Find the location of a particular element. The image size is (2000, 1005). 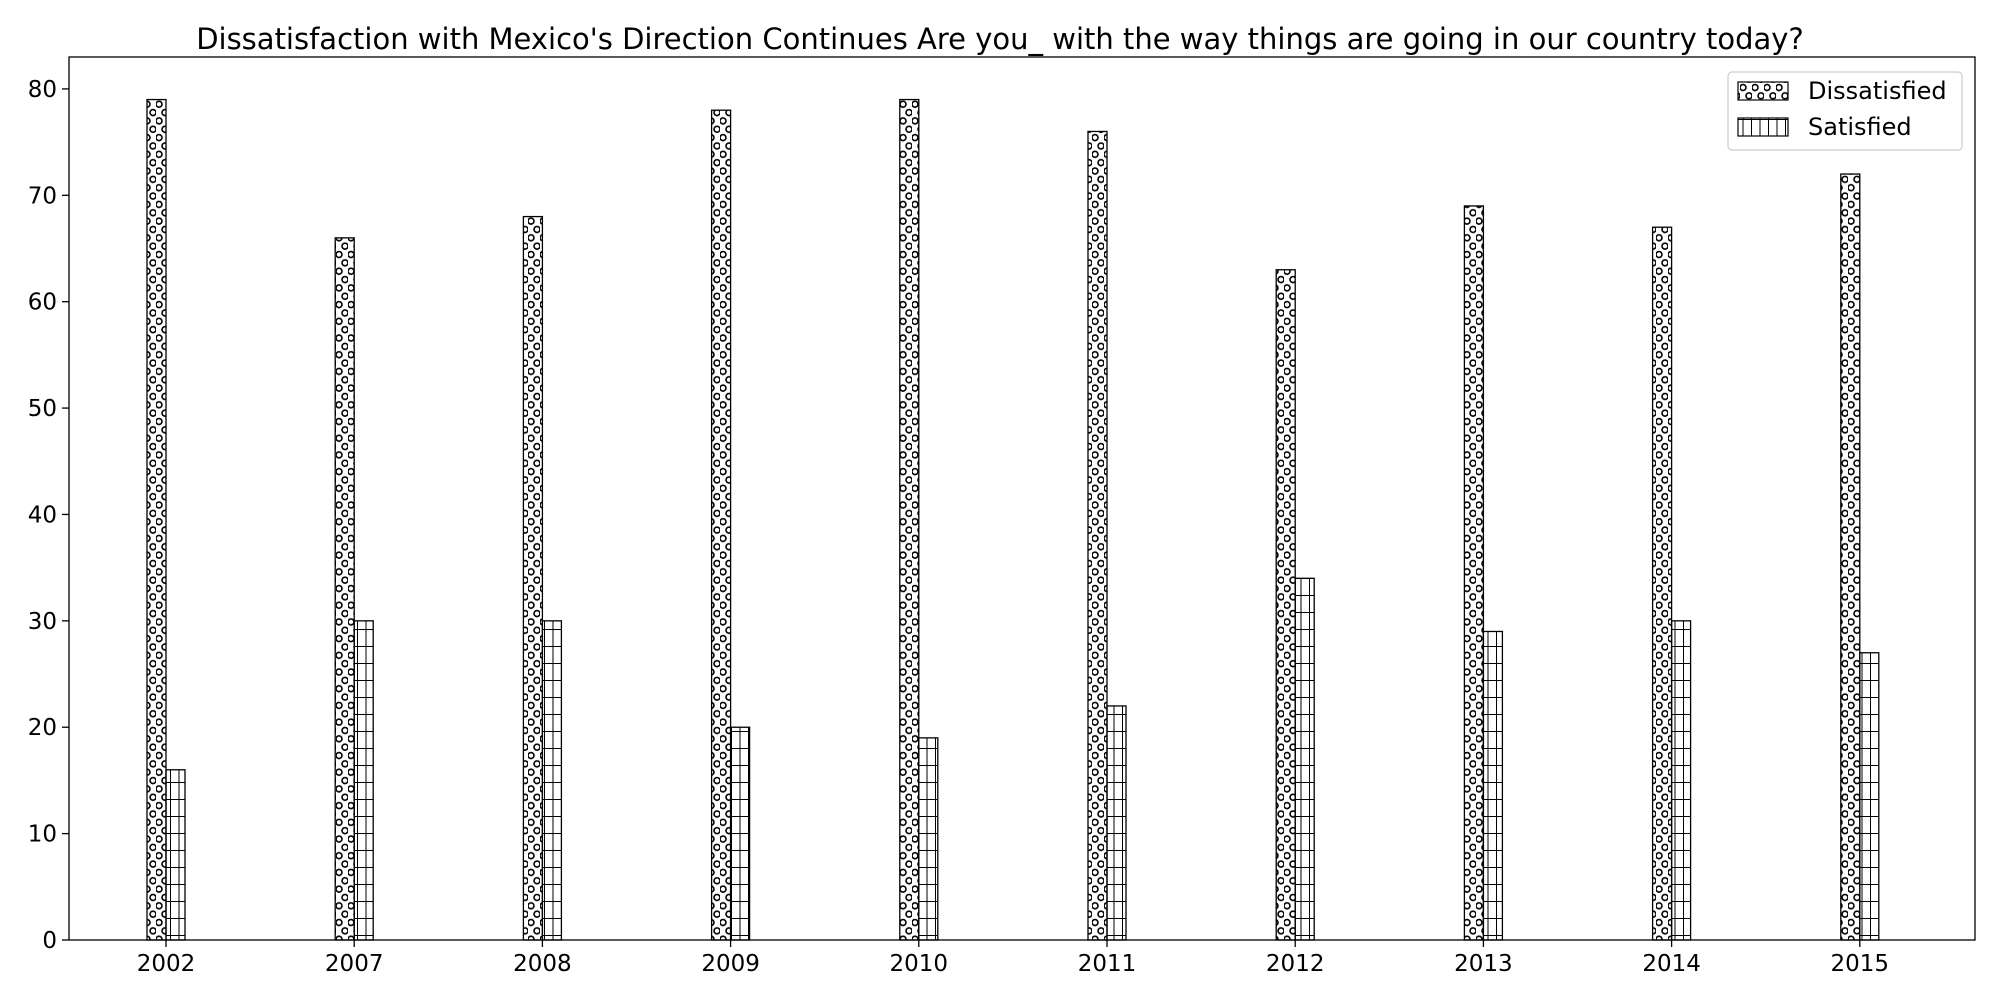

bar-dissatisfied-2002 is located at coordinates (156, 519).